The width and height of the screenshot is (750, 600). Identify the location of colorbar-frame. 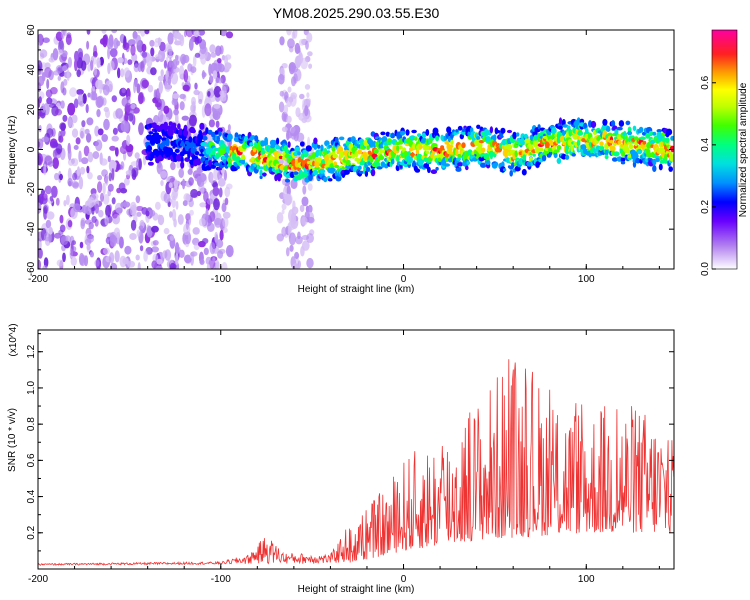
(724, 149).